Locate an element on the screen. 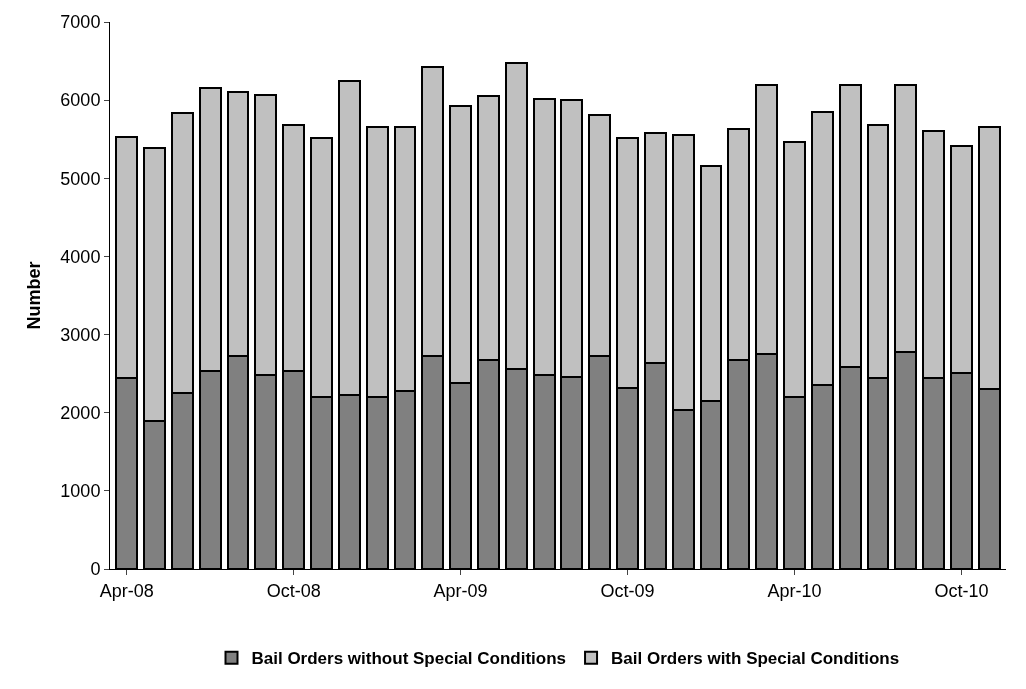 This screenshot has height=689, width=1026. x-tick-label: Apr-10 is located at coordinates (794, 590).